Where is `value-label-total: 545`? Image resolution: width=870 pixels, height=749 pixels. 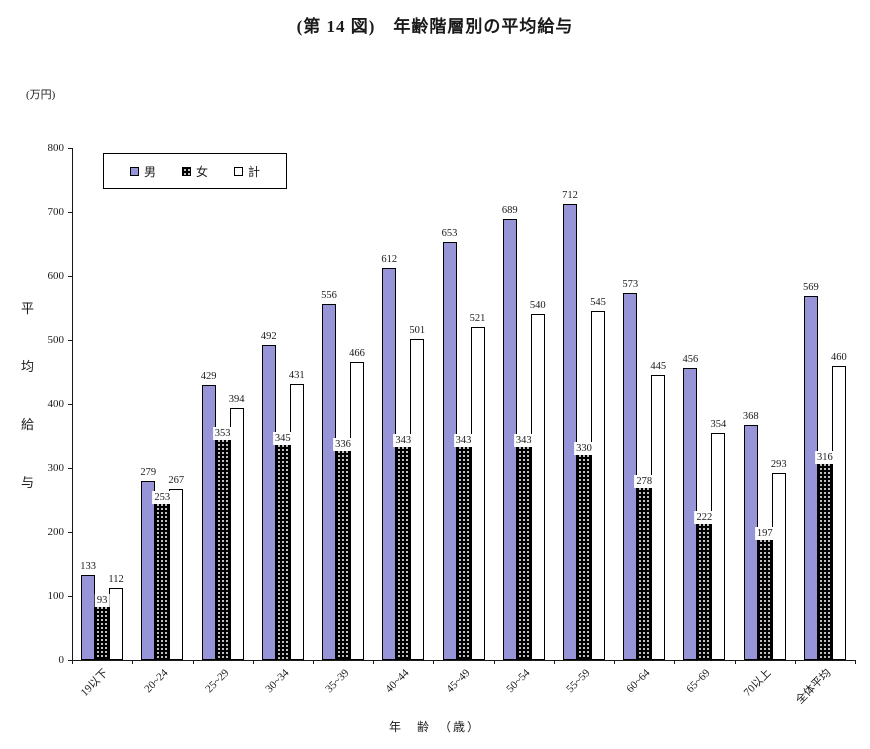 value-label-total: 545 is located at coordinates (598, 303).